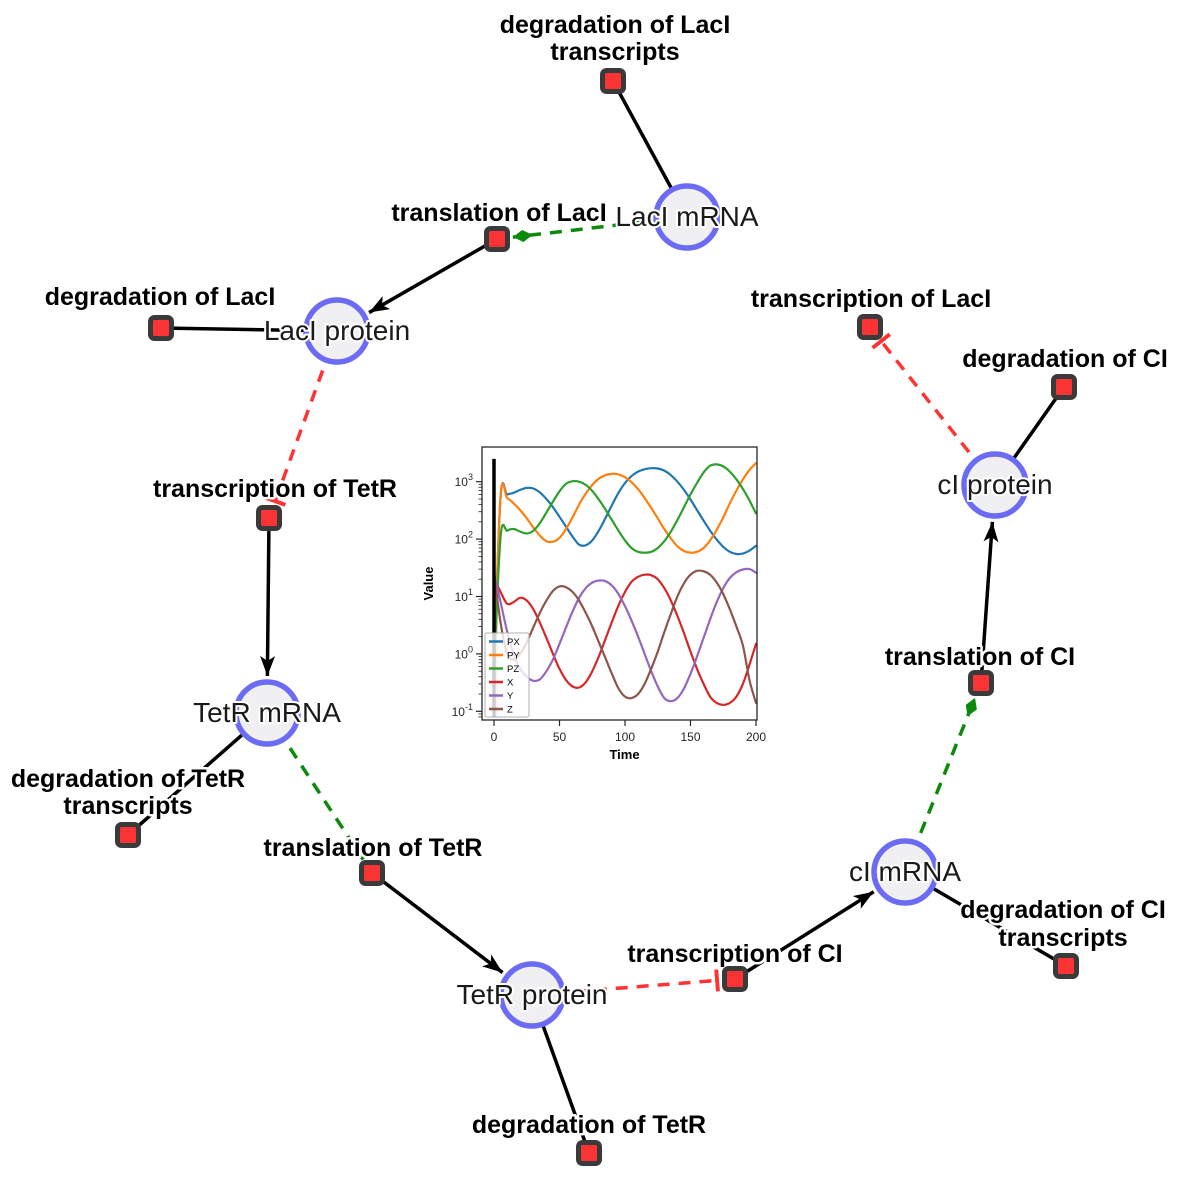 This screenshot has width=1189, height=1200. I want to click on species-node-tetr-mrna, so click(267, 713).